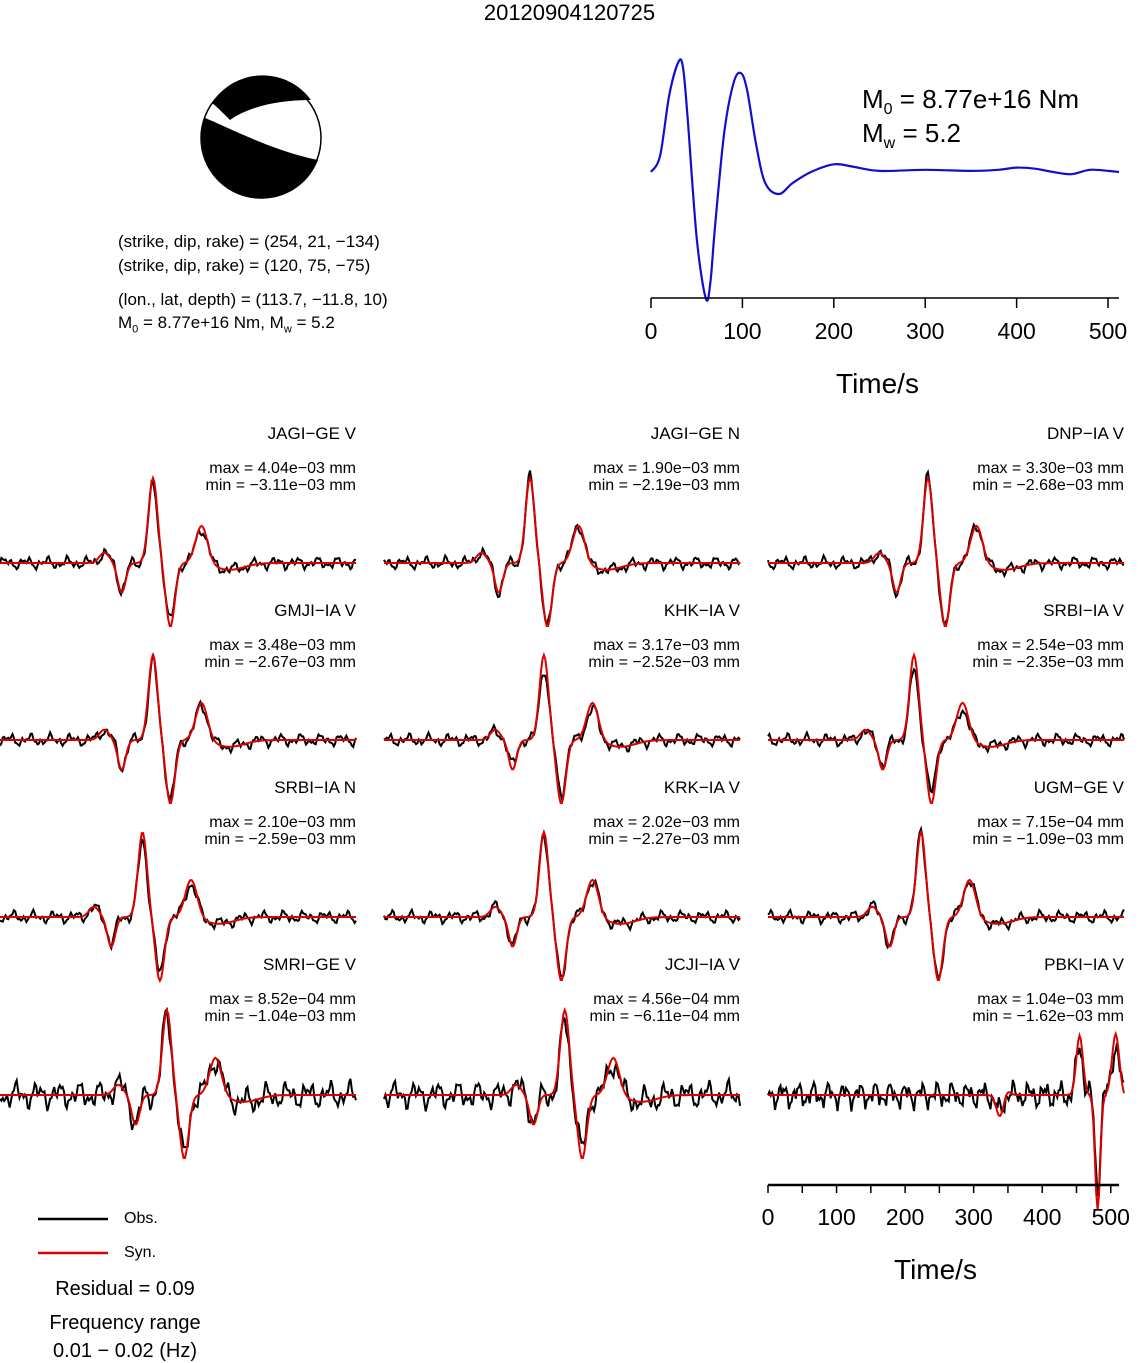 This screenshot has width=1139, height=1363. What do you see at coordinates (1108, 331) in the screenshot?
I see `stf-tick-label: 500` at bounding box center [1108, 331].